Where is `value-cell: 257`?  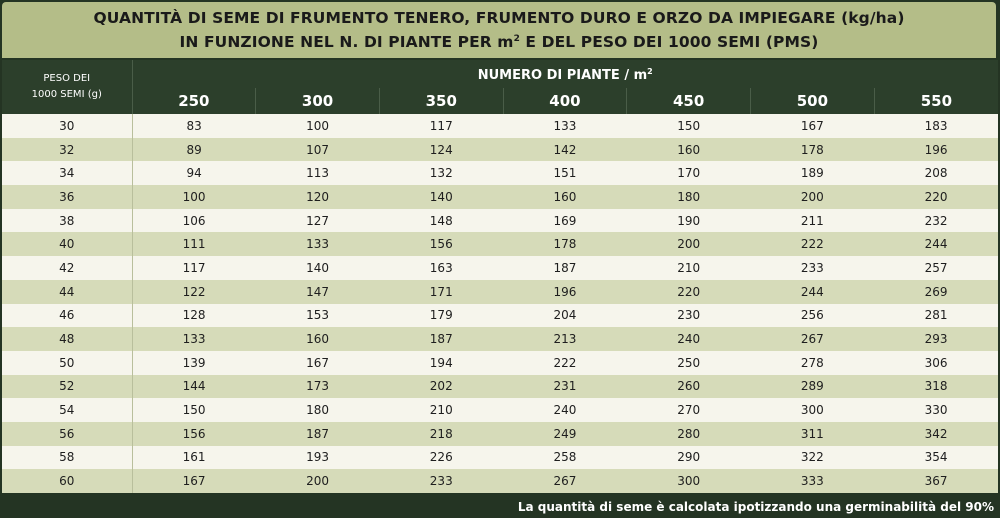 value-cell: 257 is located at coordinates (936, 268).